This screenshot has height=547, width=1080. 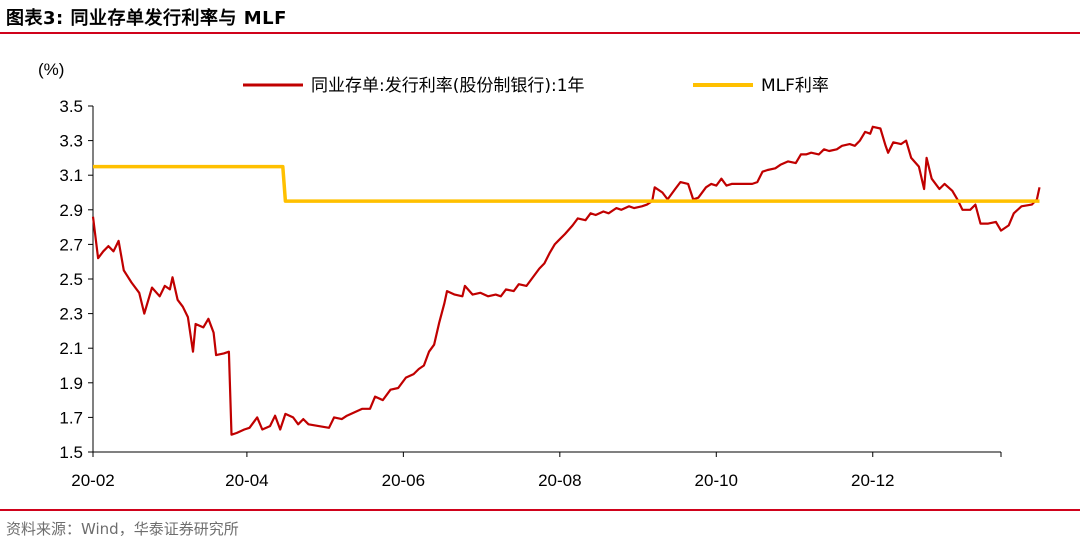 What do you see at coordinates (122, 529) in the screenshot?
I see `source-note: 资料来源：Wind，华泰证券研究所` at bounding box center [122, 529].